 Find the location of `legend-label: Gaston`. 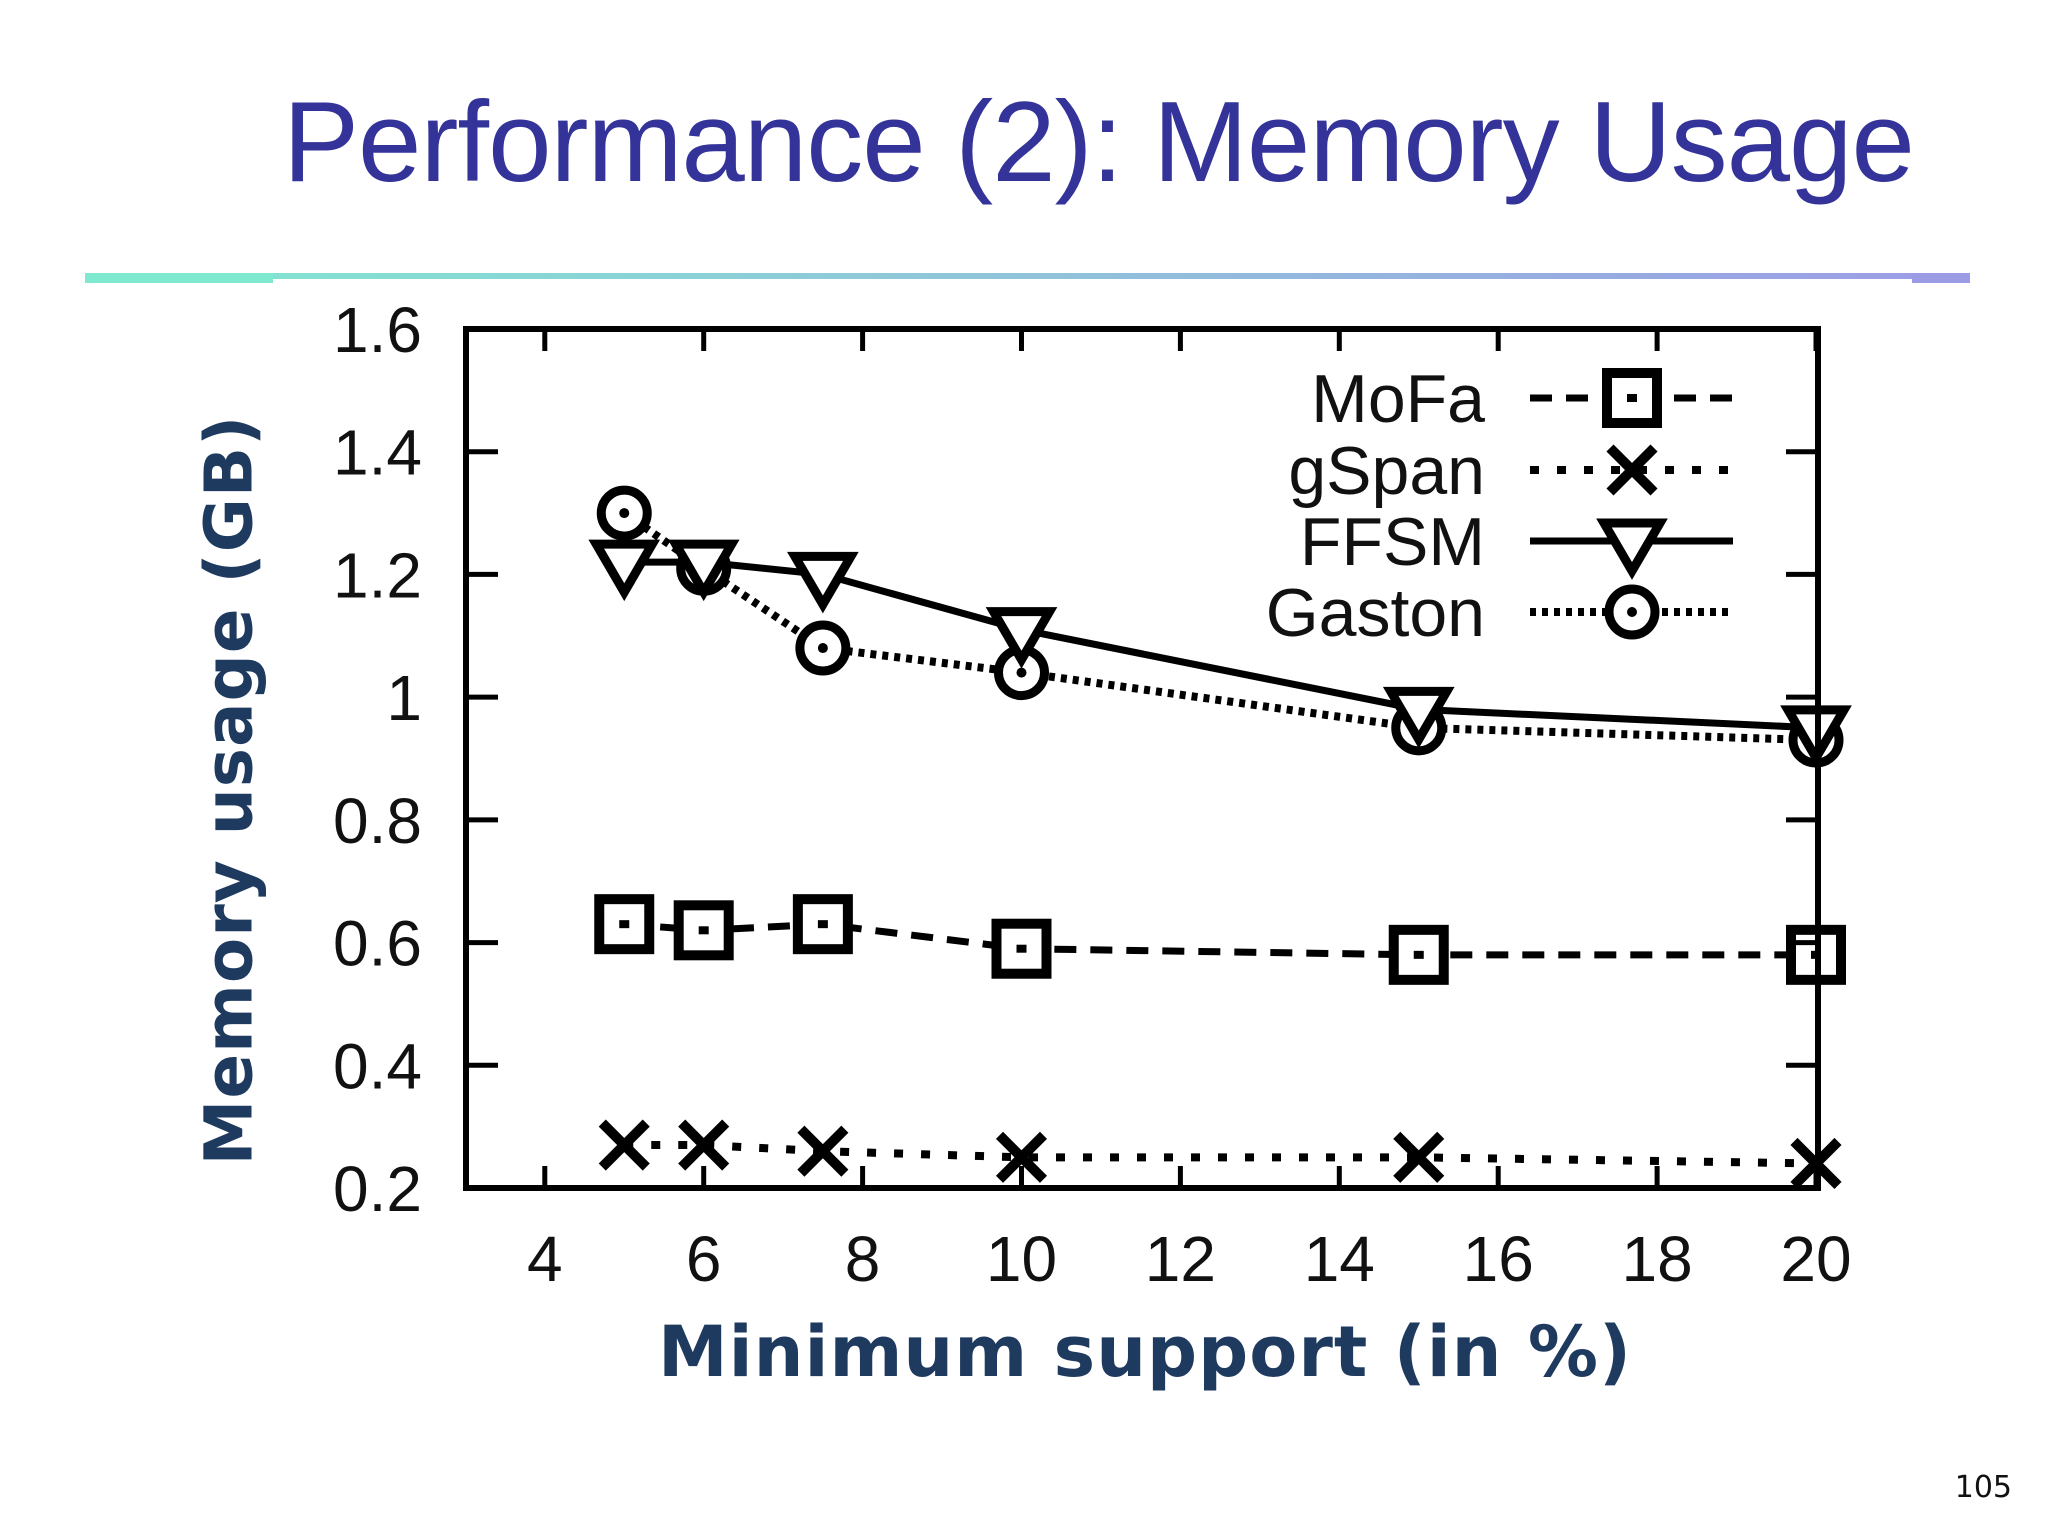

legend-label: Gaston is located at coordinates (1375, 613).